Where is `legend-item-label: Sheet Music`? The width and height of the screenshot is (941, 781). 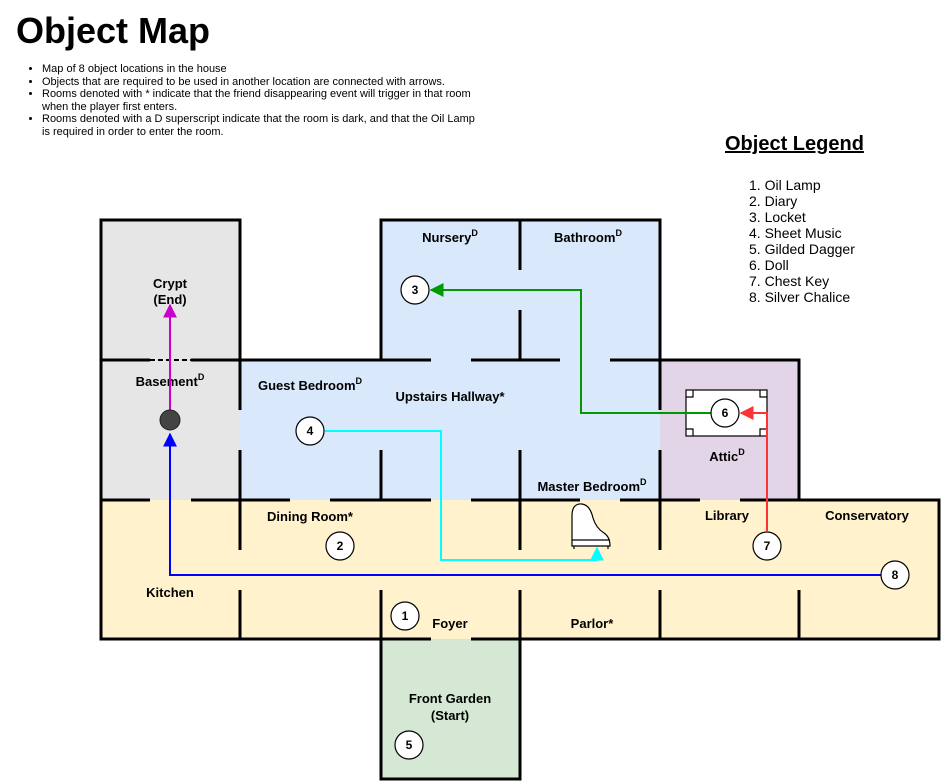 legend-item-label: Sheet Music is located at coordinates (803, 233).